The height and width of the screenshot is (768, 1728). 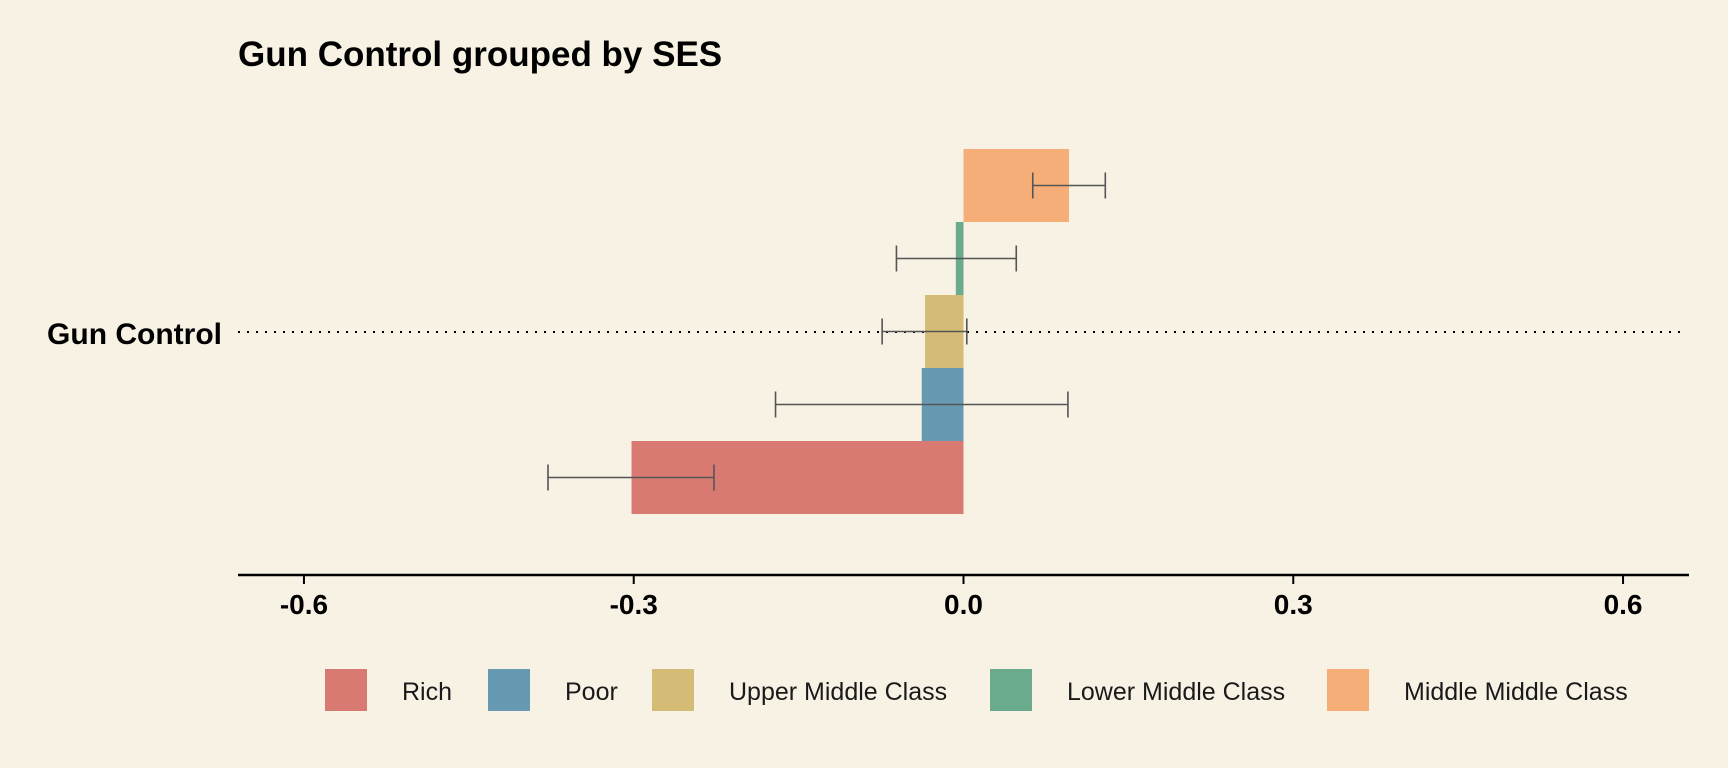 I want to click on legend-label: Middle Middle Class, so click(x=1516, y=692).